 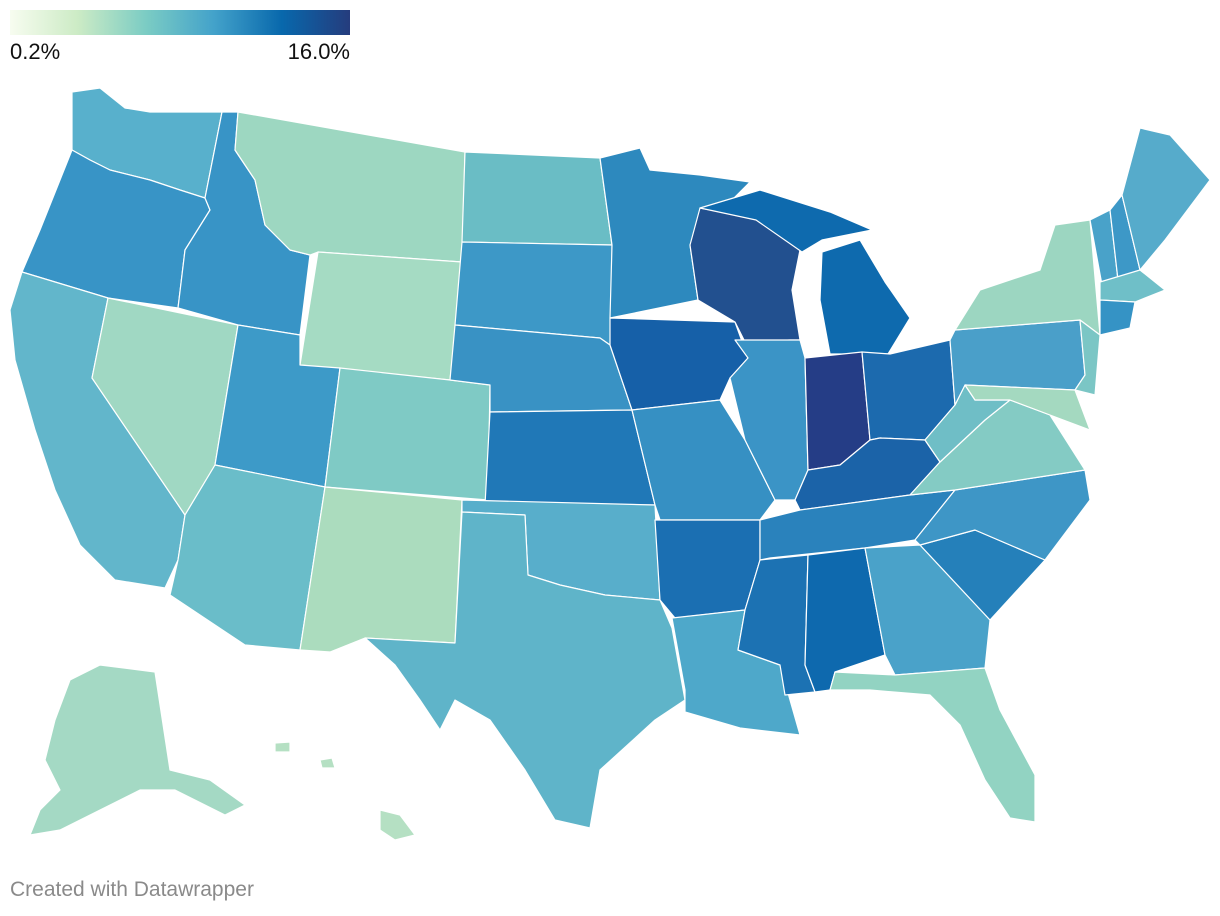 I want to click on state-WY, so click(x=381, y=316).